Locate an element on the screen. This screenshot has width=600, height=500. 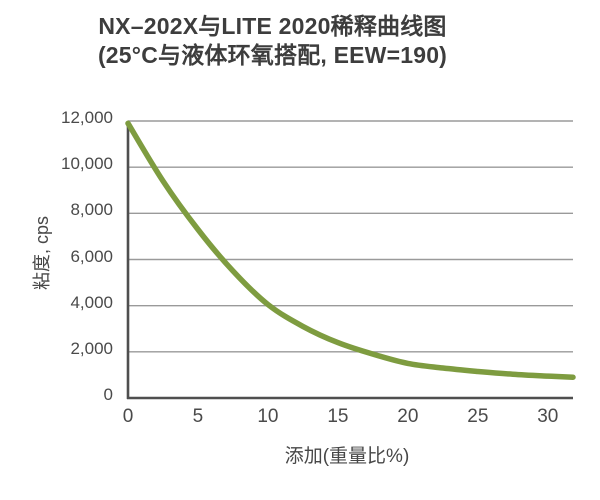
y-tick-label: 8,000 is located at coordinates (91, 210).